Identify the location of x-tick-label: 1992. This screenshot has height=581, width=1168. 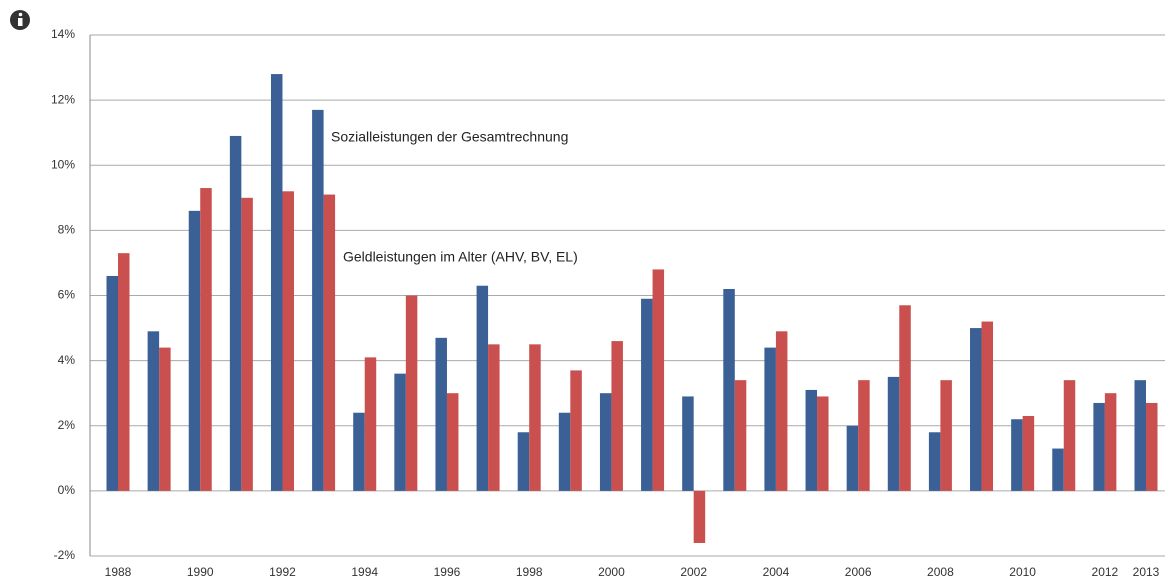
(282, 572).